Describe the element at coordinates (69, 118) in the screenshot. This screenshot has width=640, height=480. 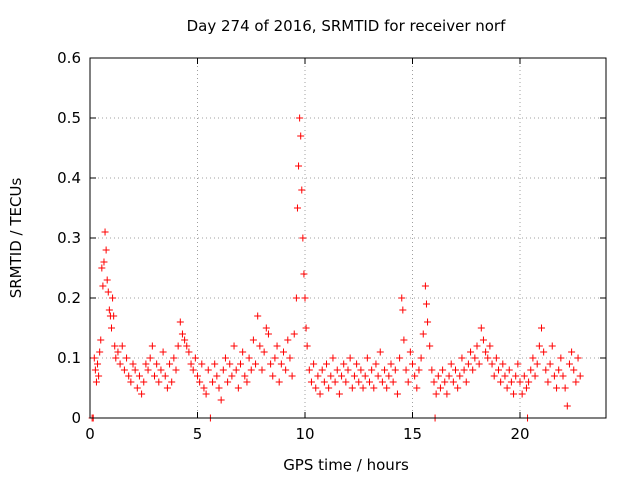
I see `y-tick-label: 0.5` at that location.